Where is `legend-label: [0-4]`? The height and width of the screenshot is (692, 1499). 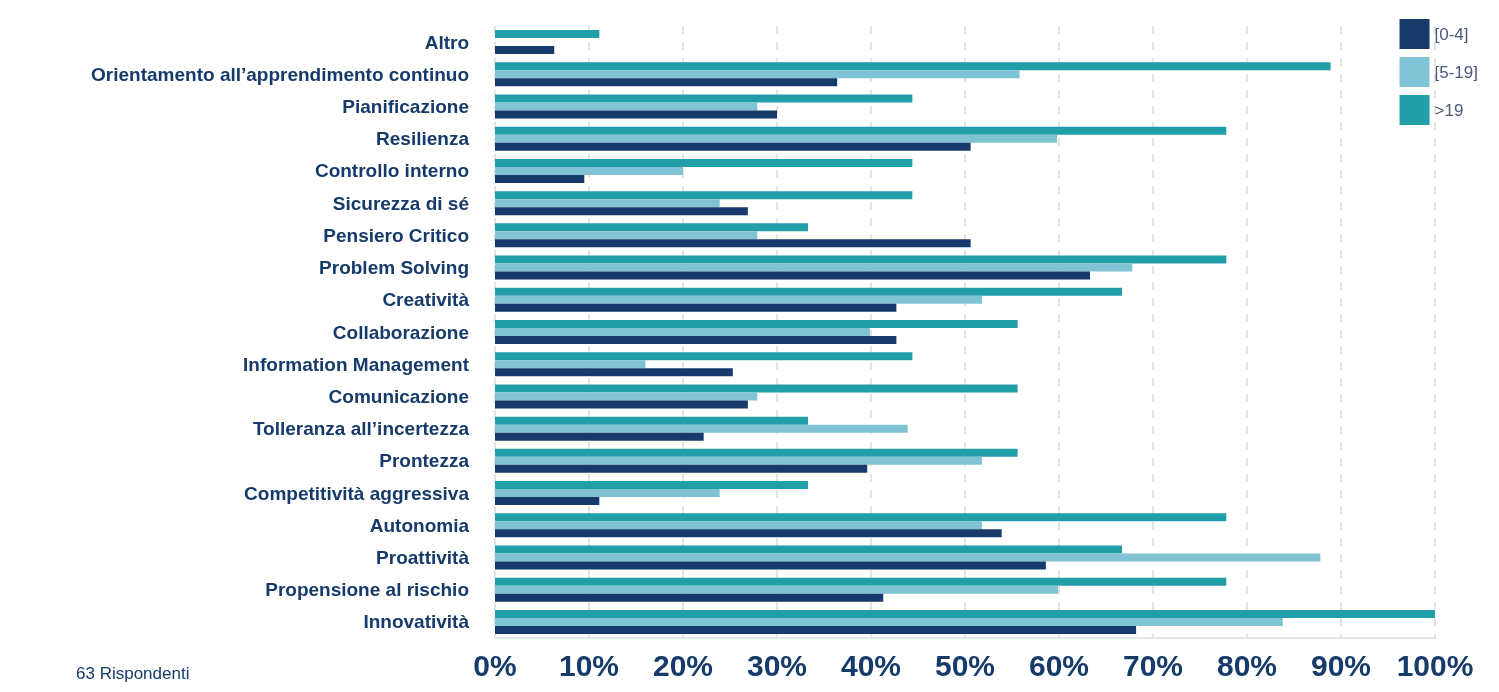
legend-label: [0-4] is located at coordinates (1451, 34).